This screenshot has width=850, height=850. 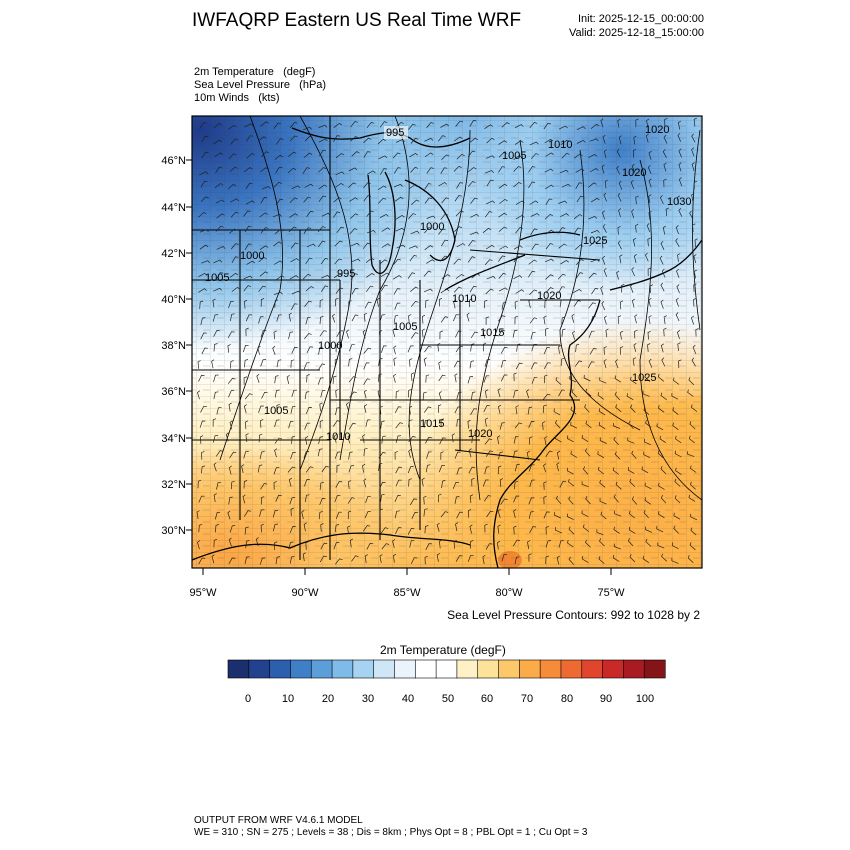 I want to click on lat-label: 30°N, so click(x=173, y=531).